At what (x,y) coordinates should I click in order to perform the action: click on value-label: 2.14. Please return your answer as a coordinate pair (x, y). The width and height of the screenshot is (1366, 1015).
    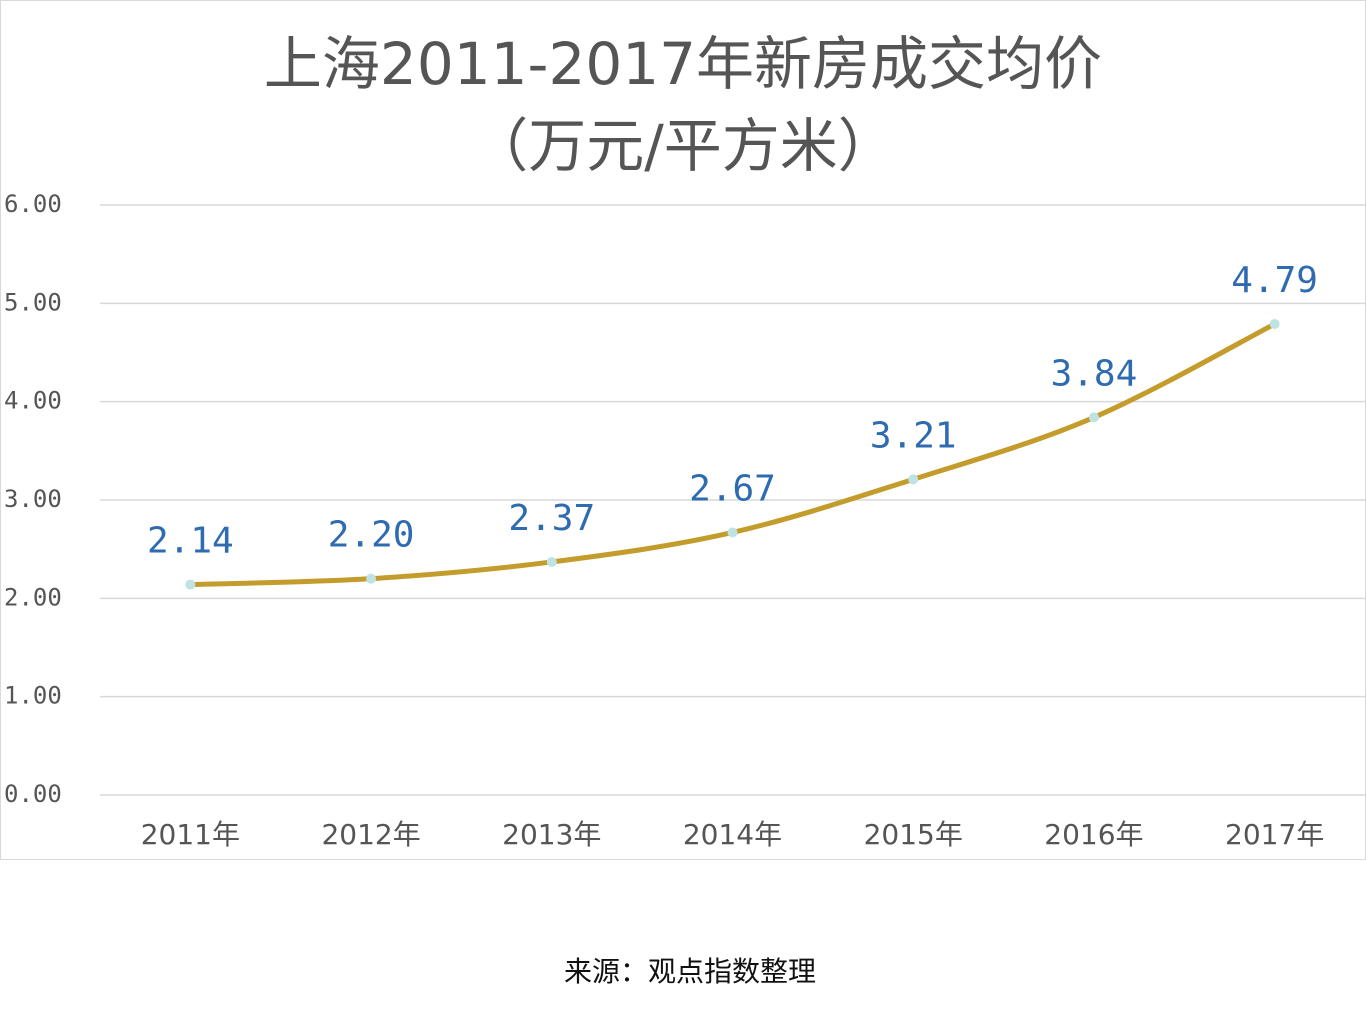
    Looking at the image, I should click on (190, 541).